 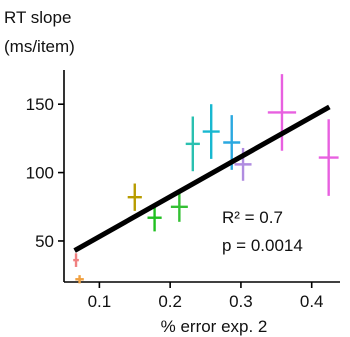 What do you see at coordinates (40, 173) in the screenshot?
I see `y-tick-label: 100` at bounding box center [40, 173].